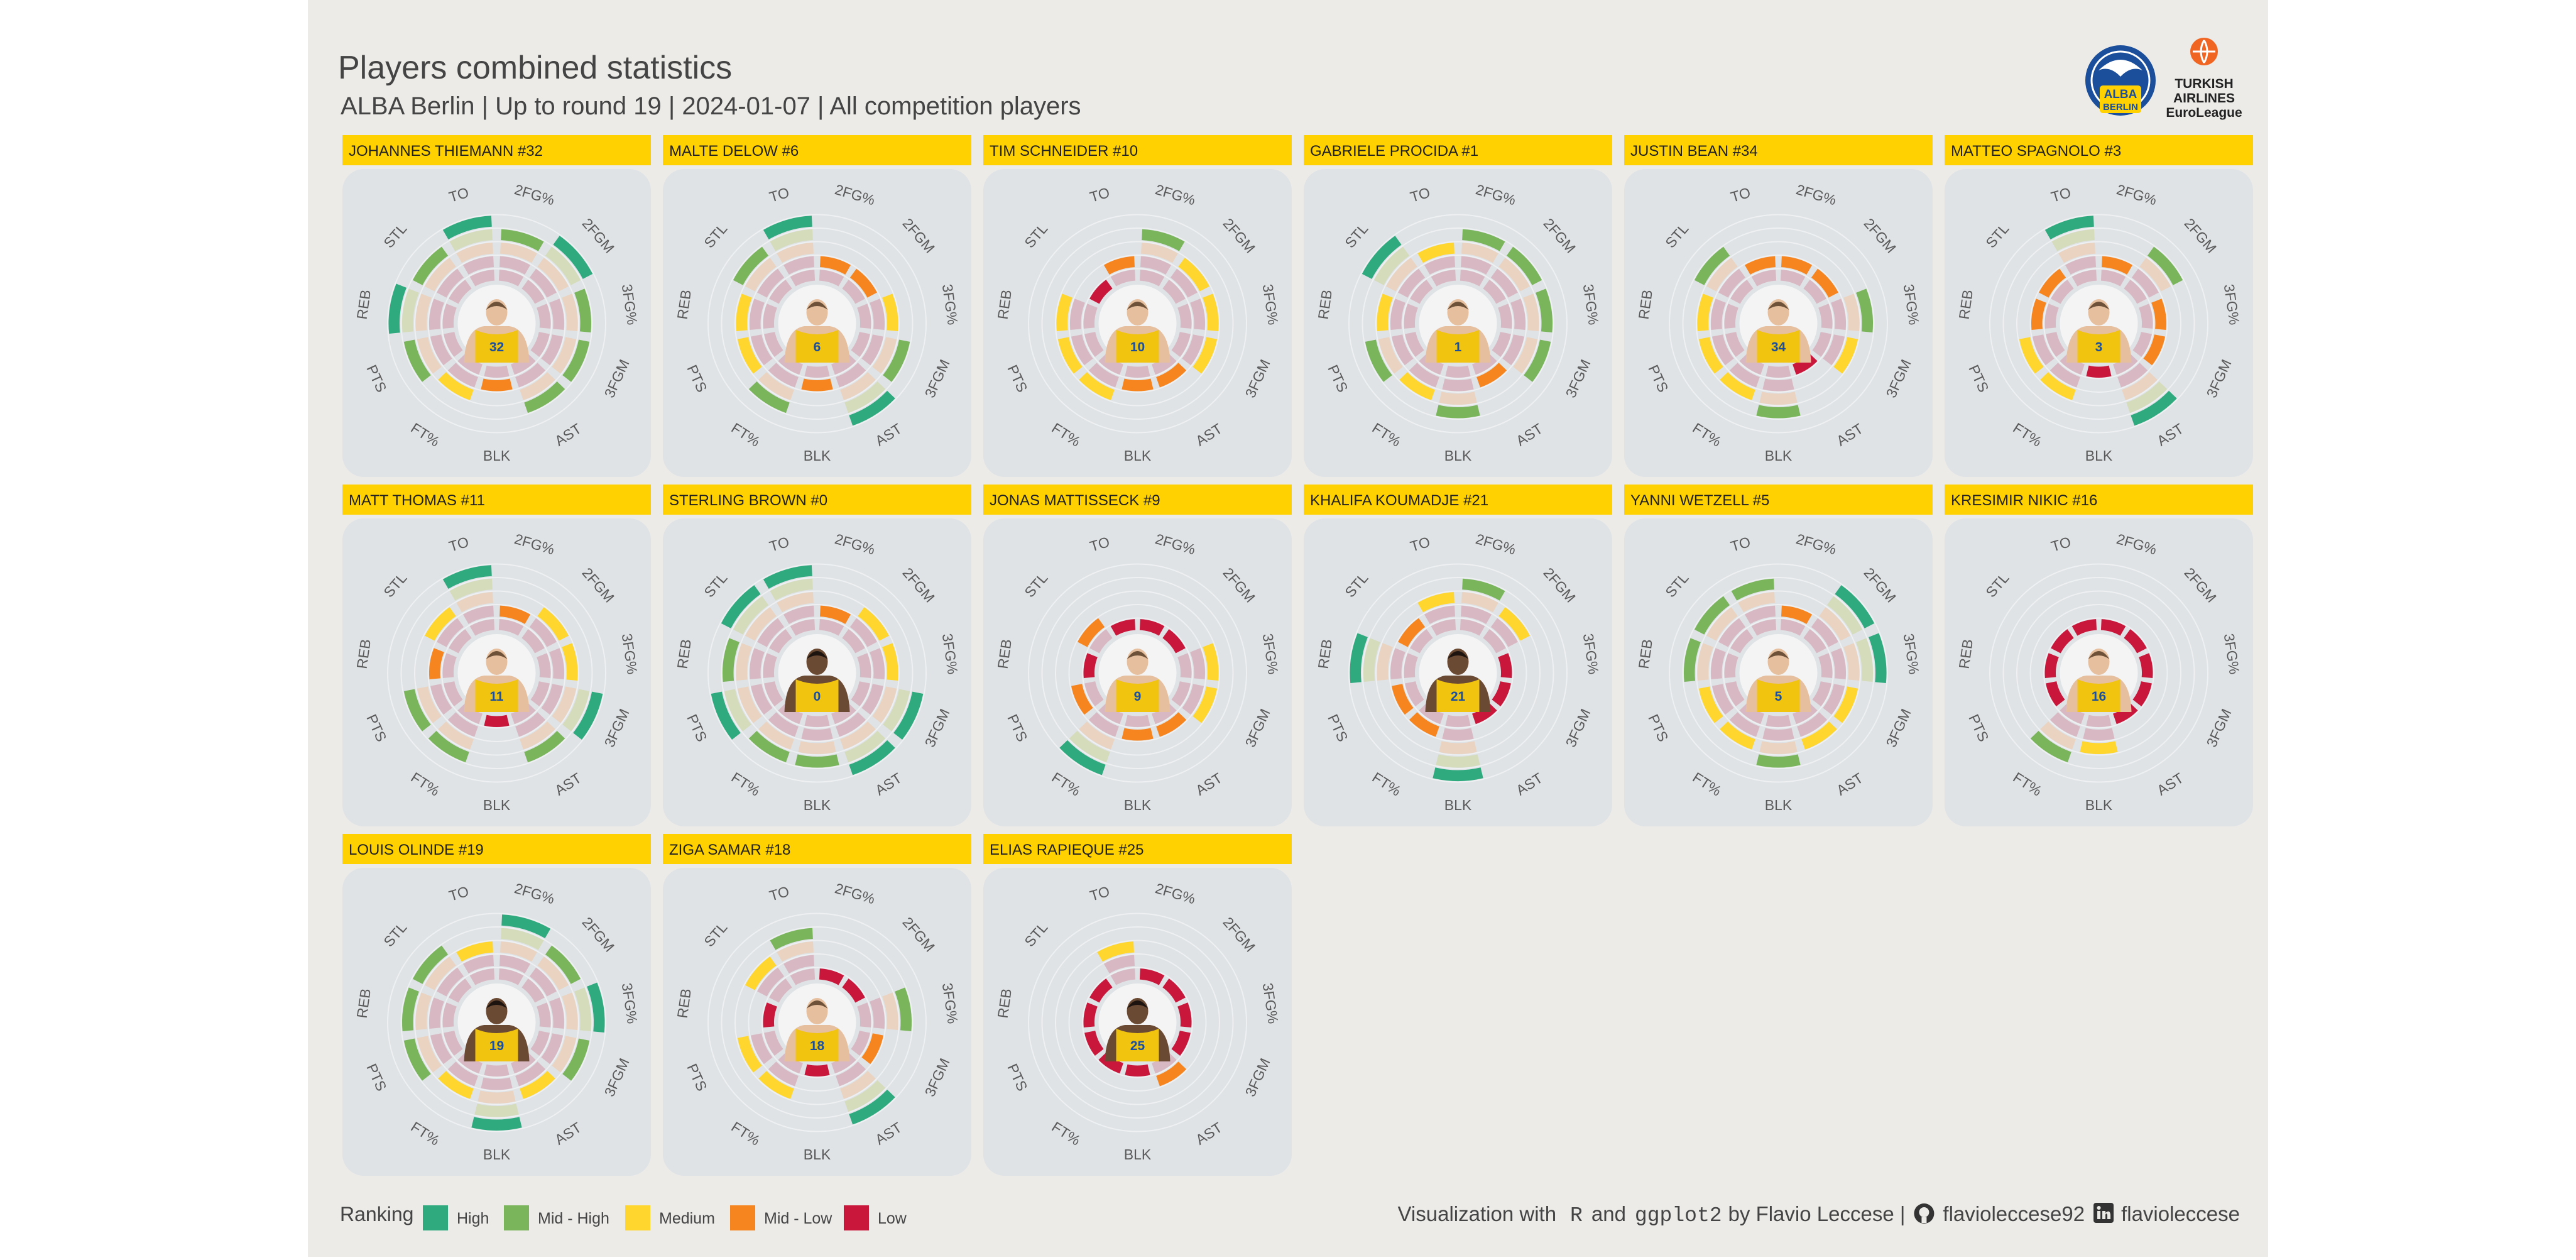 This screenshot has height=1260, width=2576. I want to click on jersey-number: 5, so click(1778, 696).